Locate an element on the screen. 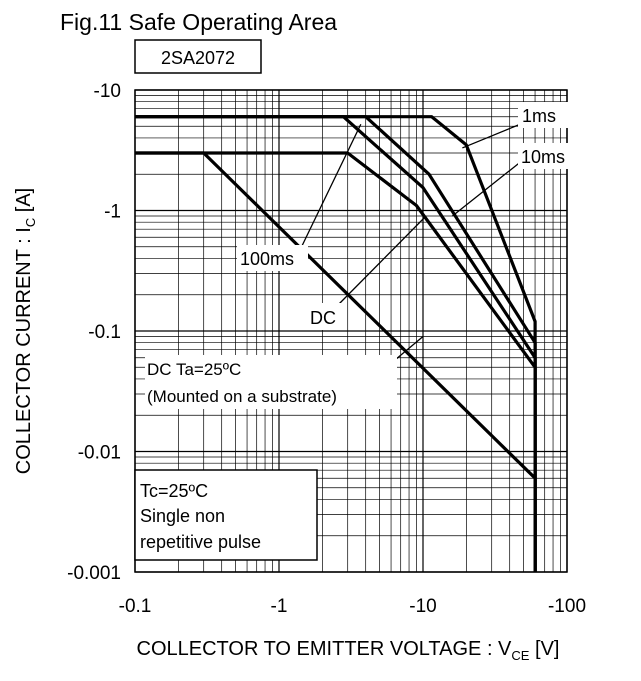  label-box-dc is located at coordinates (325, 316).